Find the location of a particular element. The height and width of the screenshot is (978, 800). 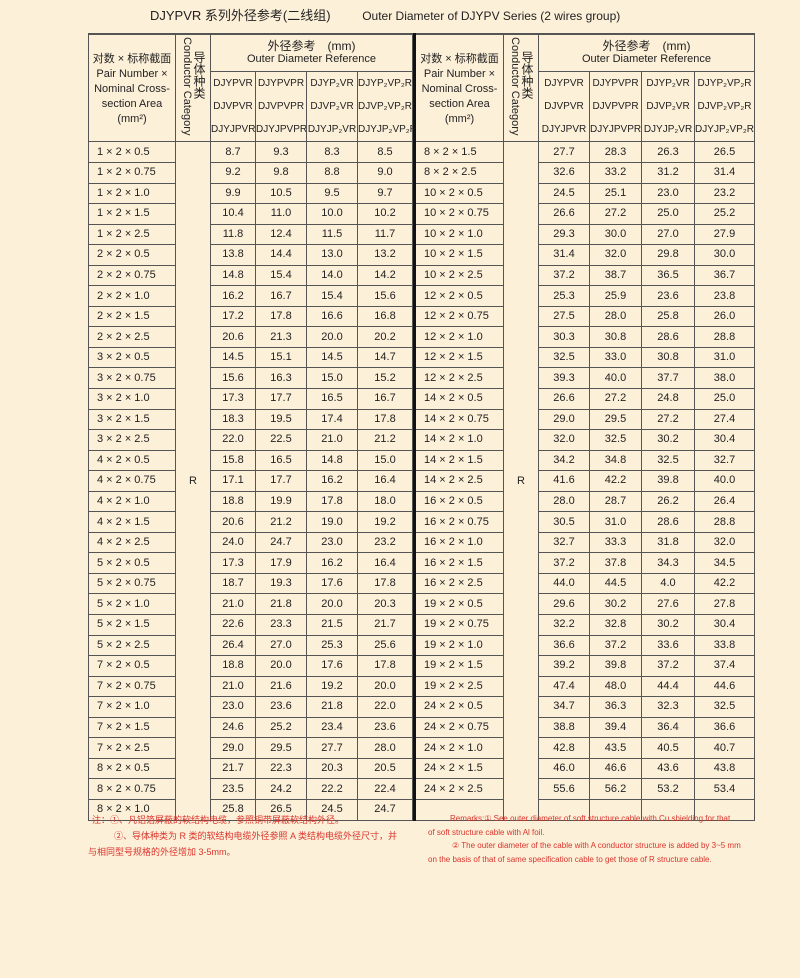

diameter-cell: 29.5 is located at coordinates (615, 419).